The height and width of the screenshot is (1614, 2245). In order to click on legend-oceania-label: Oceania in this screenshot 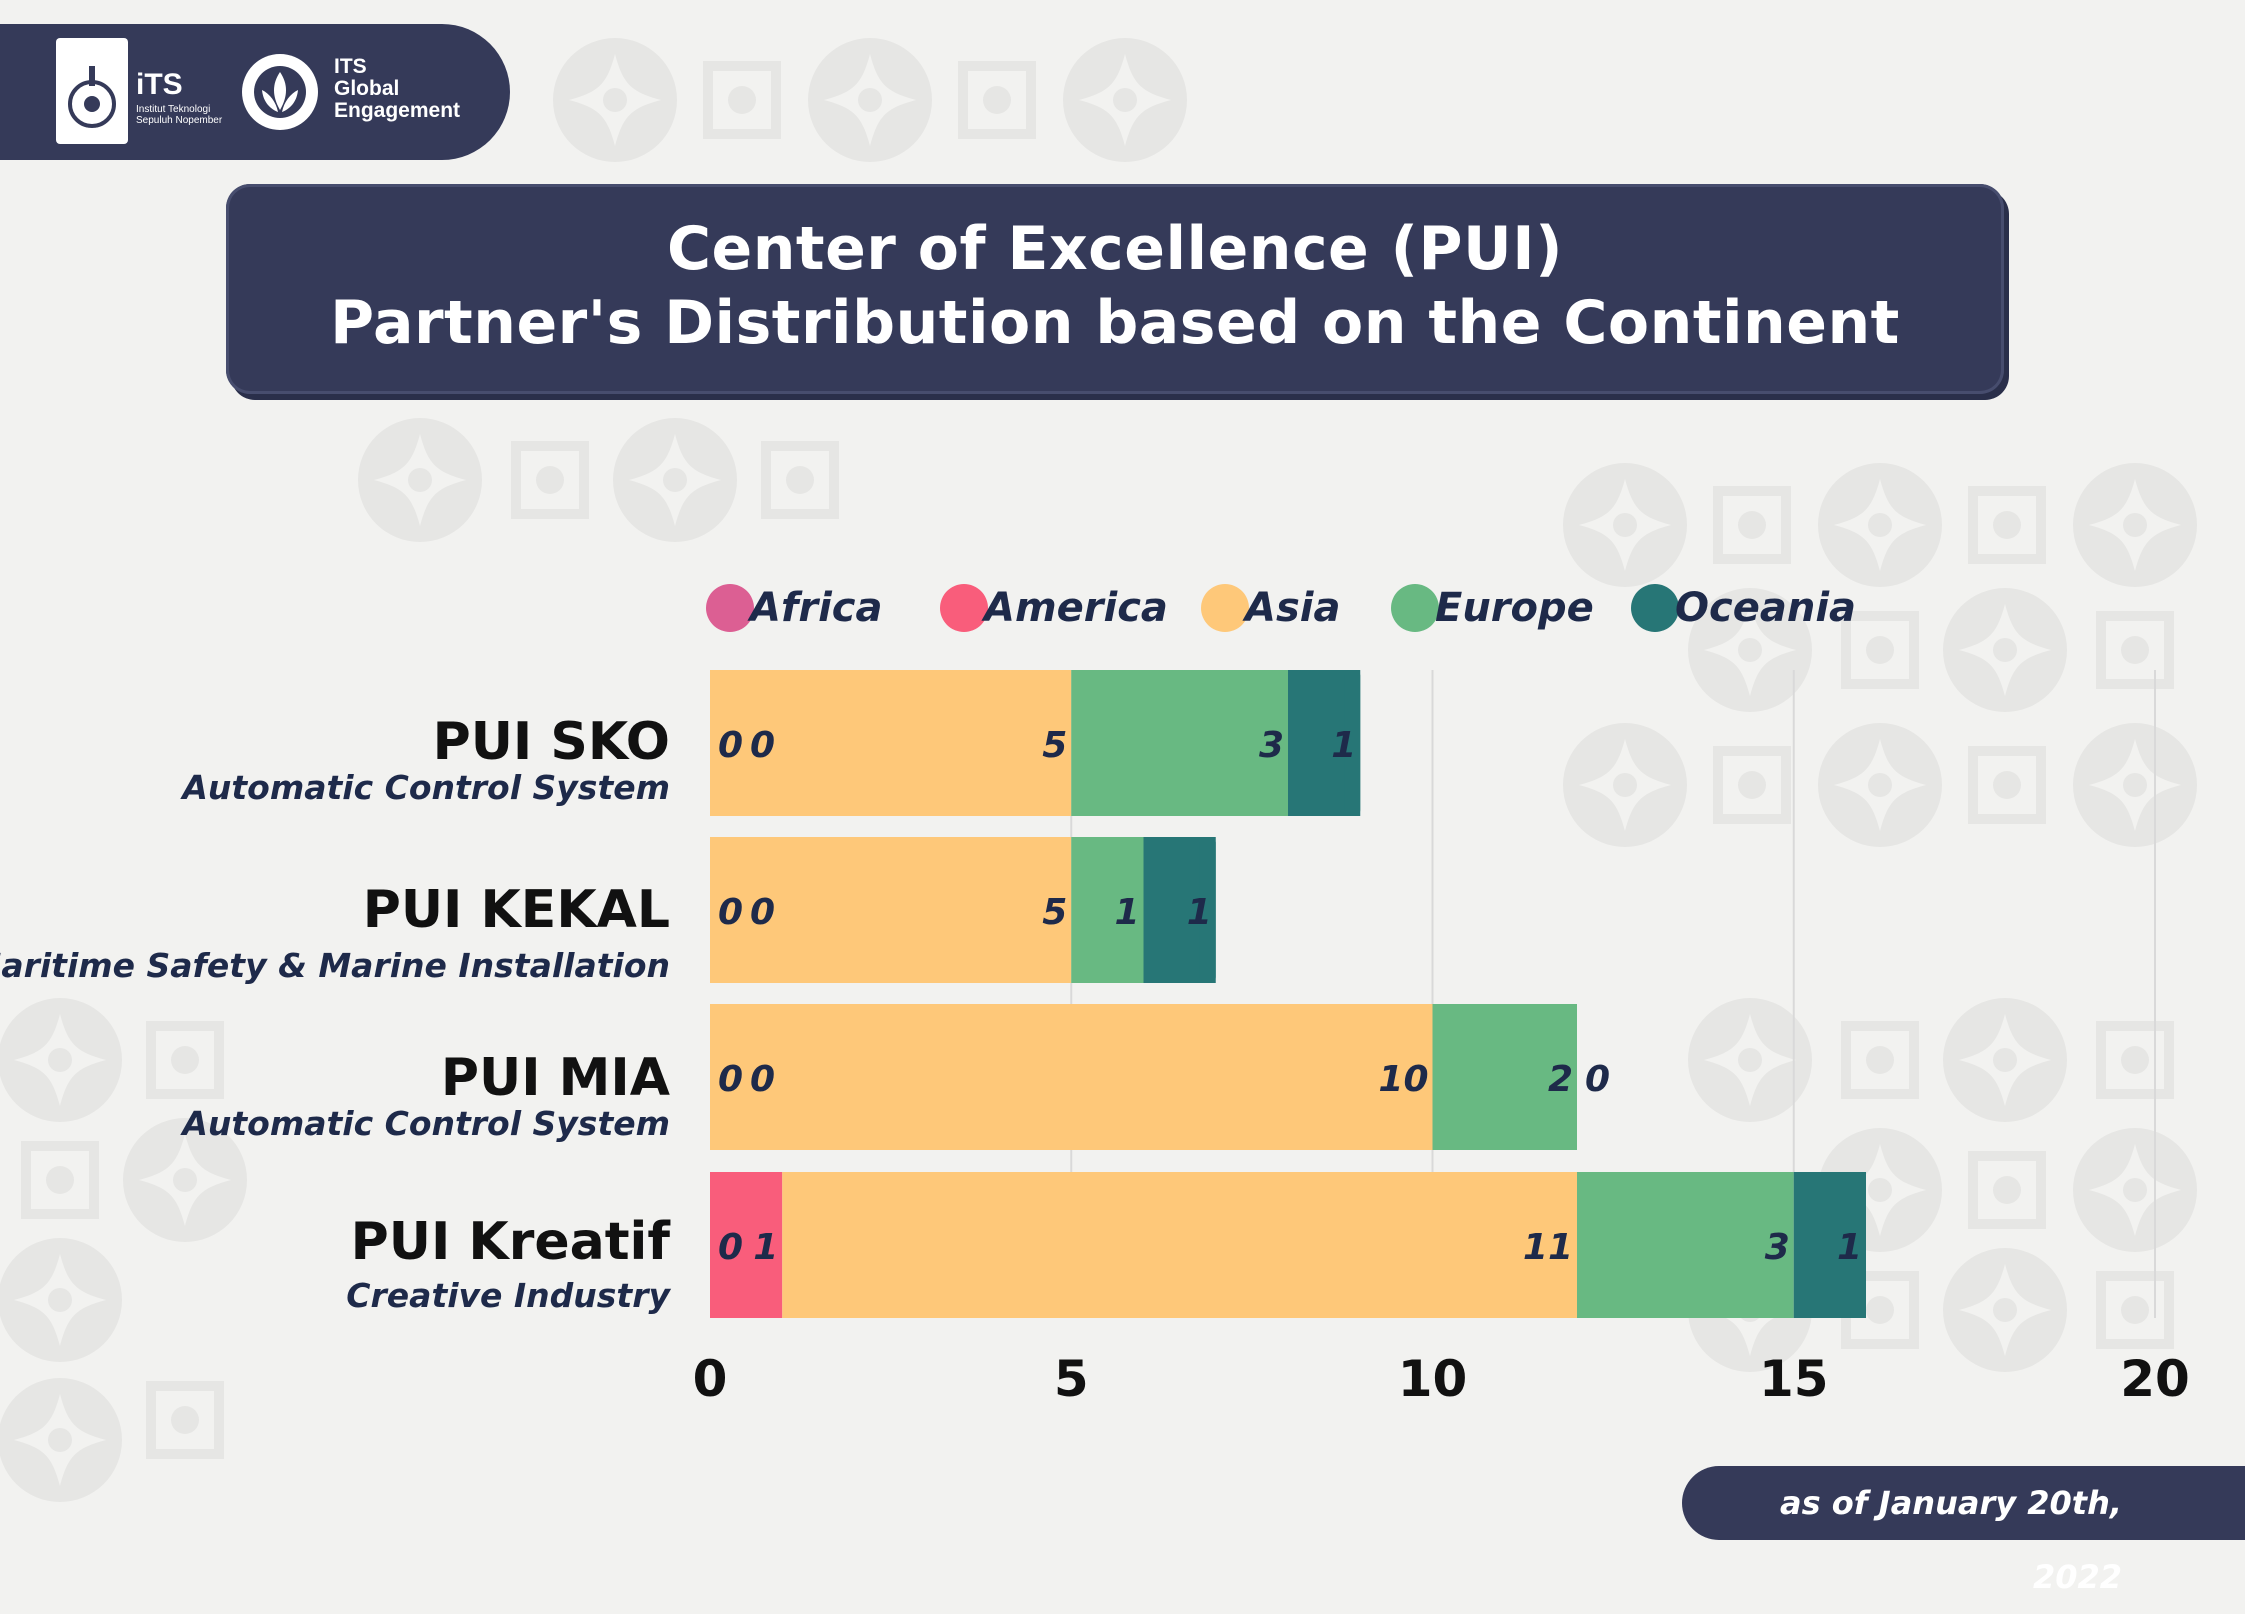, I will do `click(1766, 608)`.